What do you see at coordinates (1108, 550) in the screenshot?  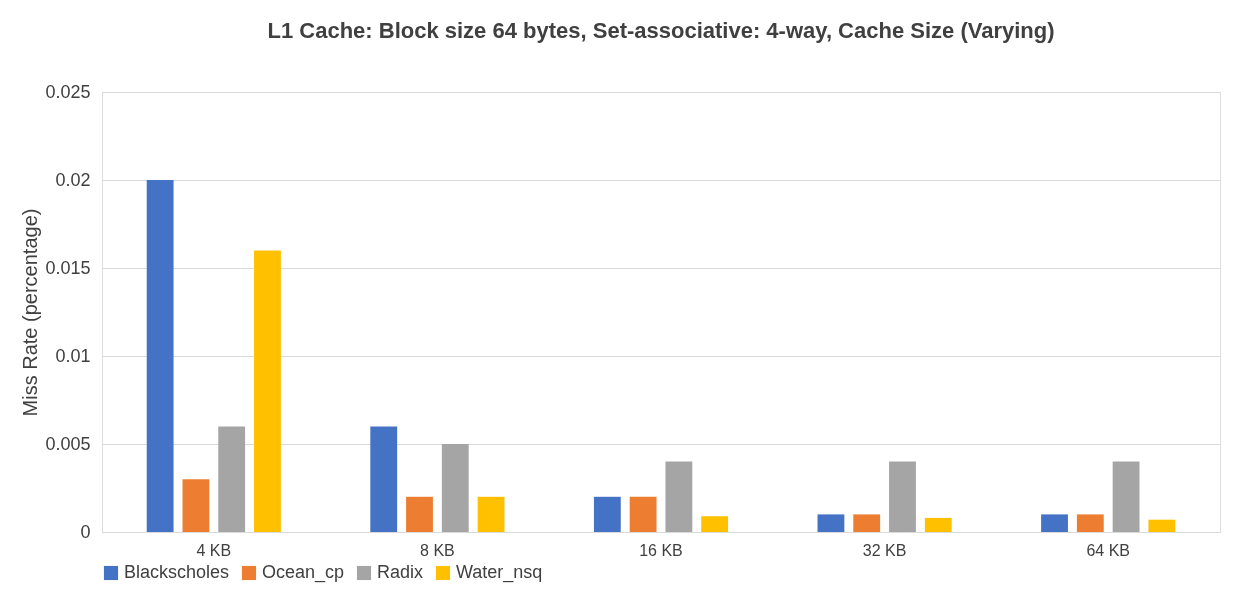 I see `x-tick-label: 64 KB` at bounding box center [1108, 550].